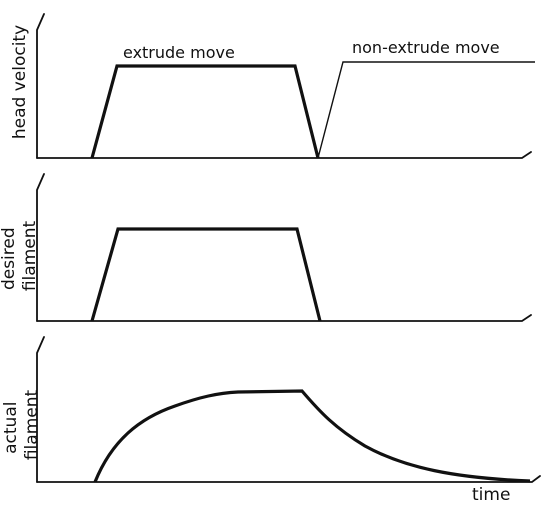 Image resolution: width=550 pixels, height=511 pixels. I want to click on panel3-y-label: actual filament, so click(21, 425).